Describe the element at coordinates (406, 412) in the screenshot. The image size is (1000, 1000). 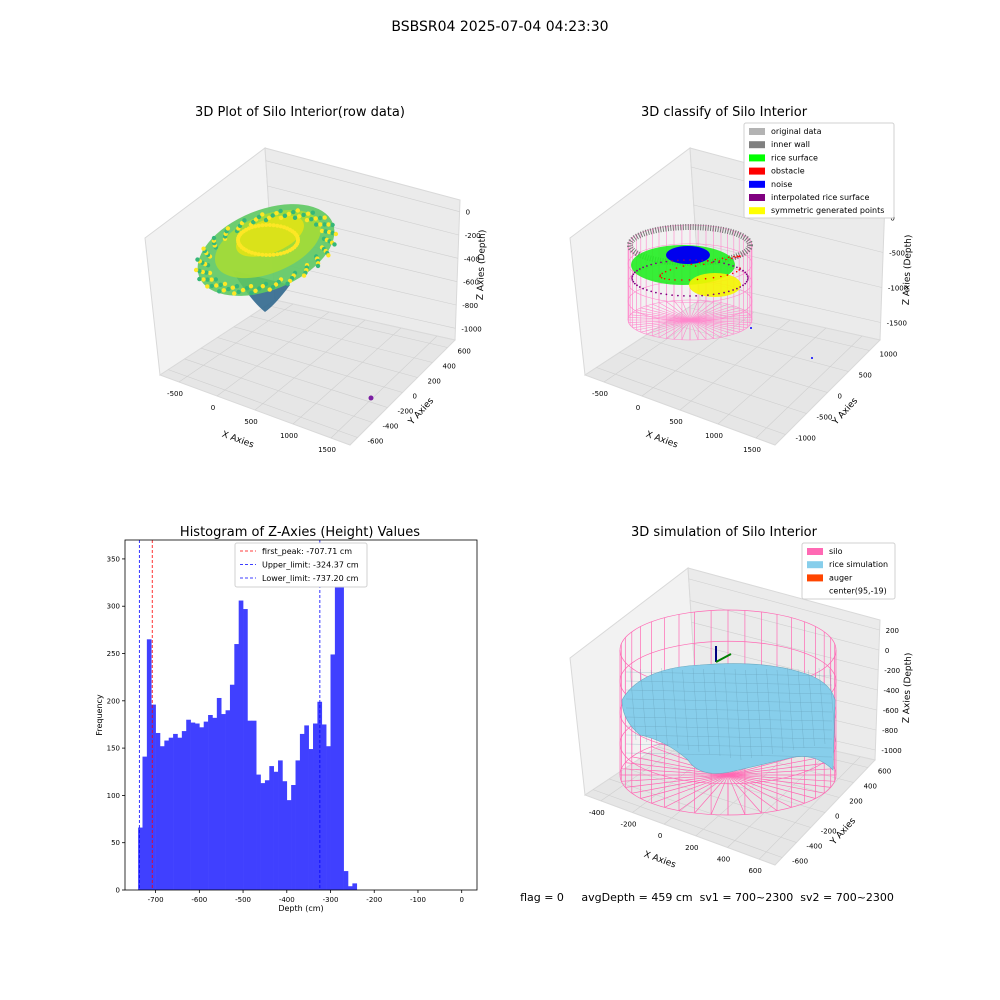
I see `y-tick-label: -200` at that location.